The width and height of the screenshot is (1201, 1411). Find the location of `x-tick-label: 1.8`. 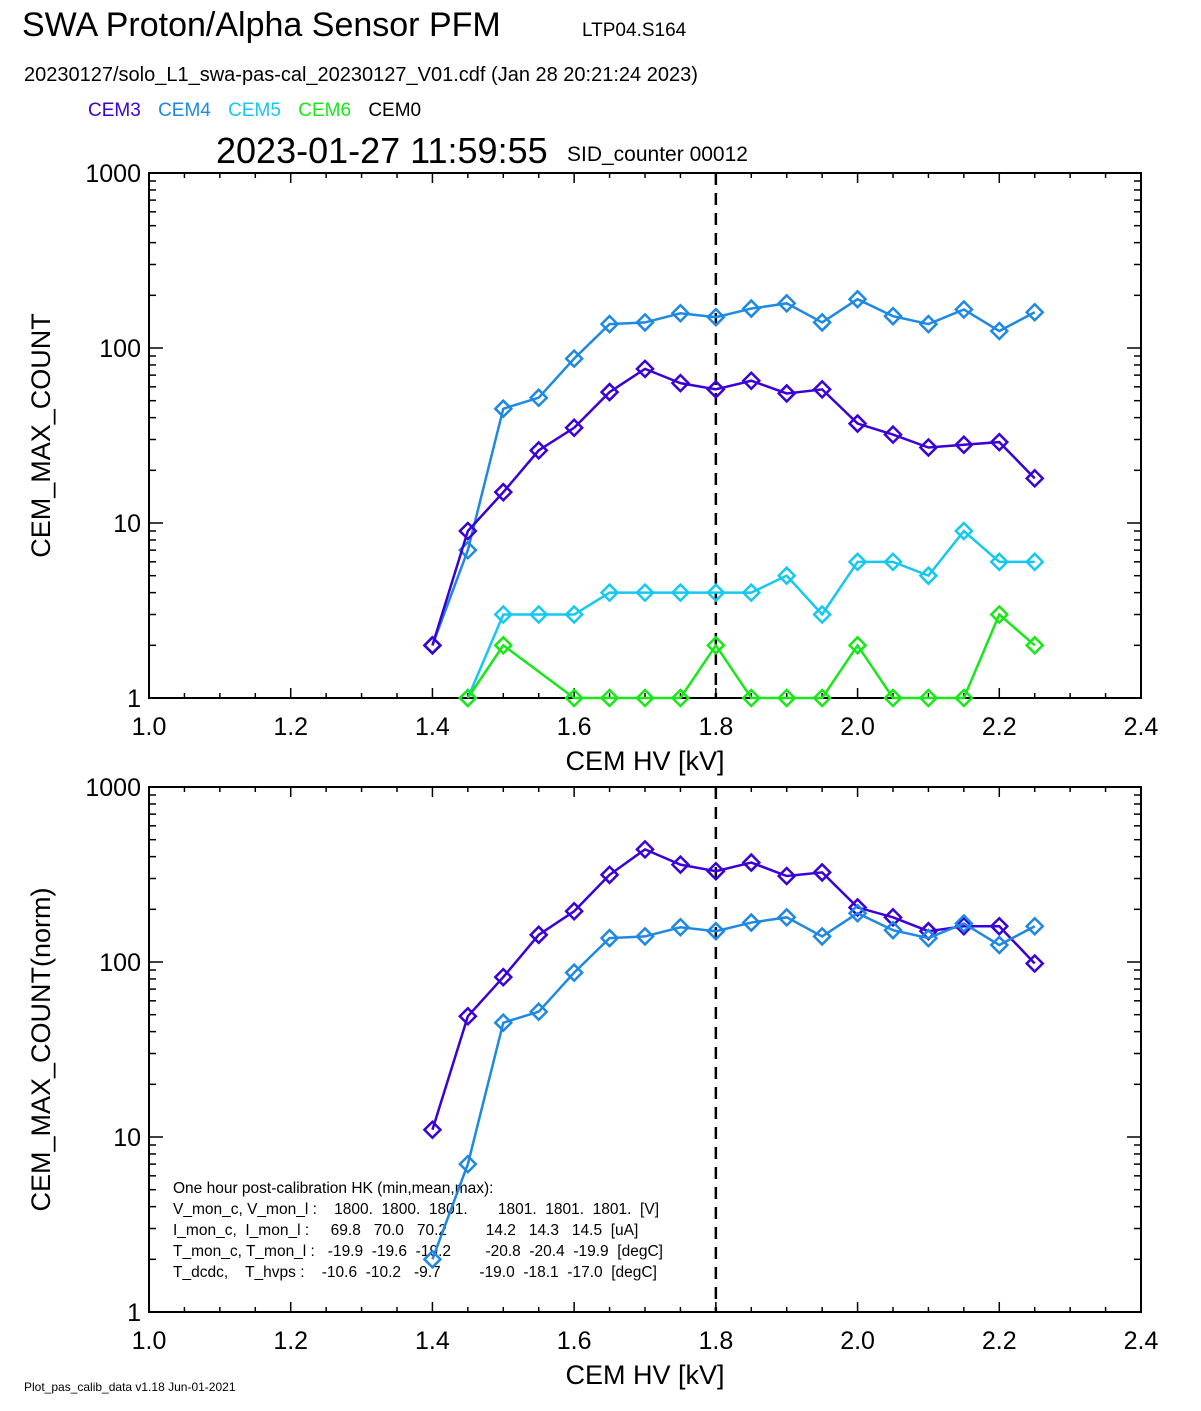

x-tick-label: 1.8 is located at coordinates (715, 1341).